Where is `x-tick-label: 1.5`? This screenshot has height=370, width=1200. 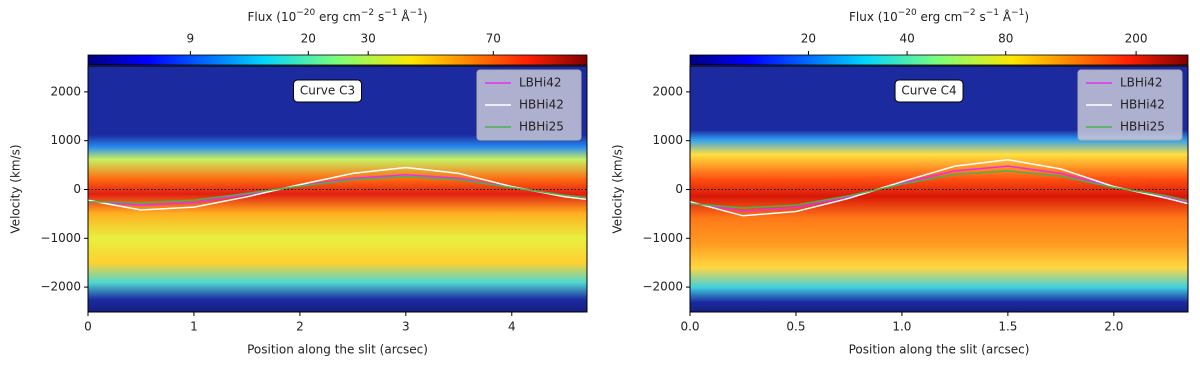 x-tick-label: 1.5 is located at coordinates (1007, 327).